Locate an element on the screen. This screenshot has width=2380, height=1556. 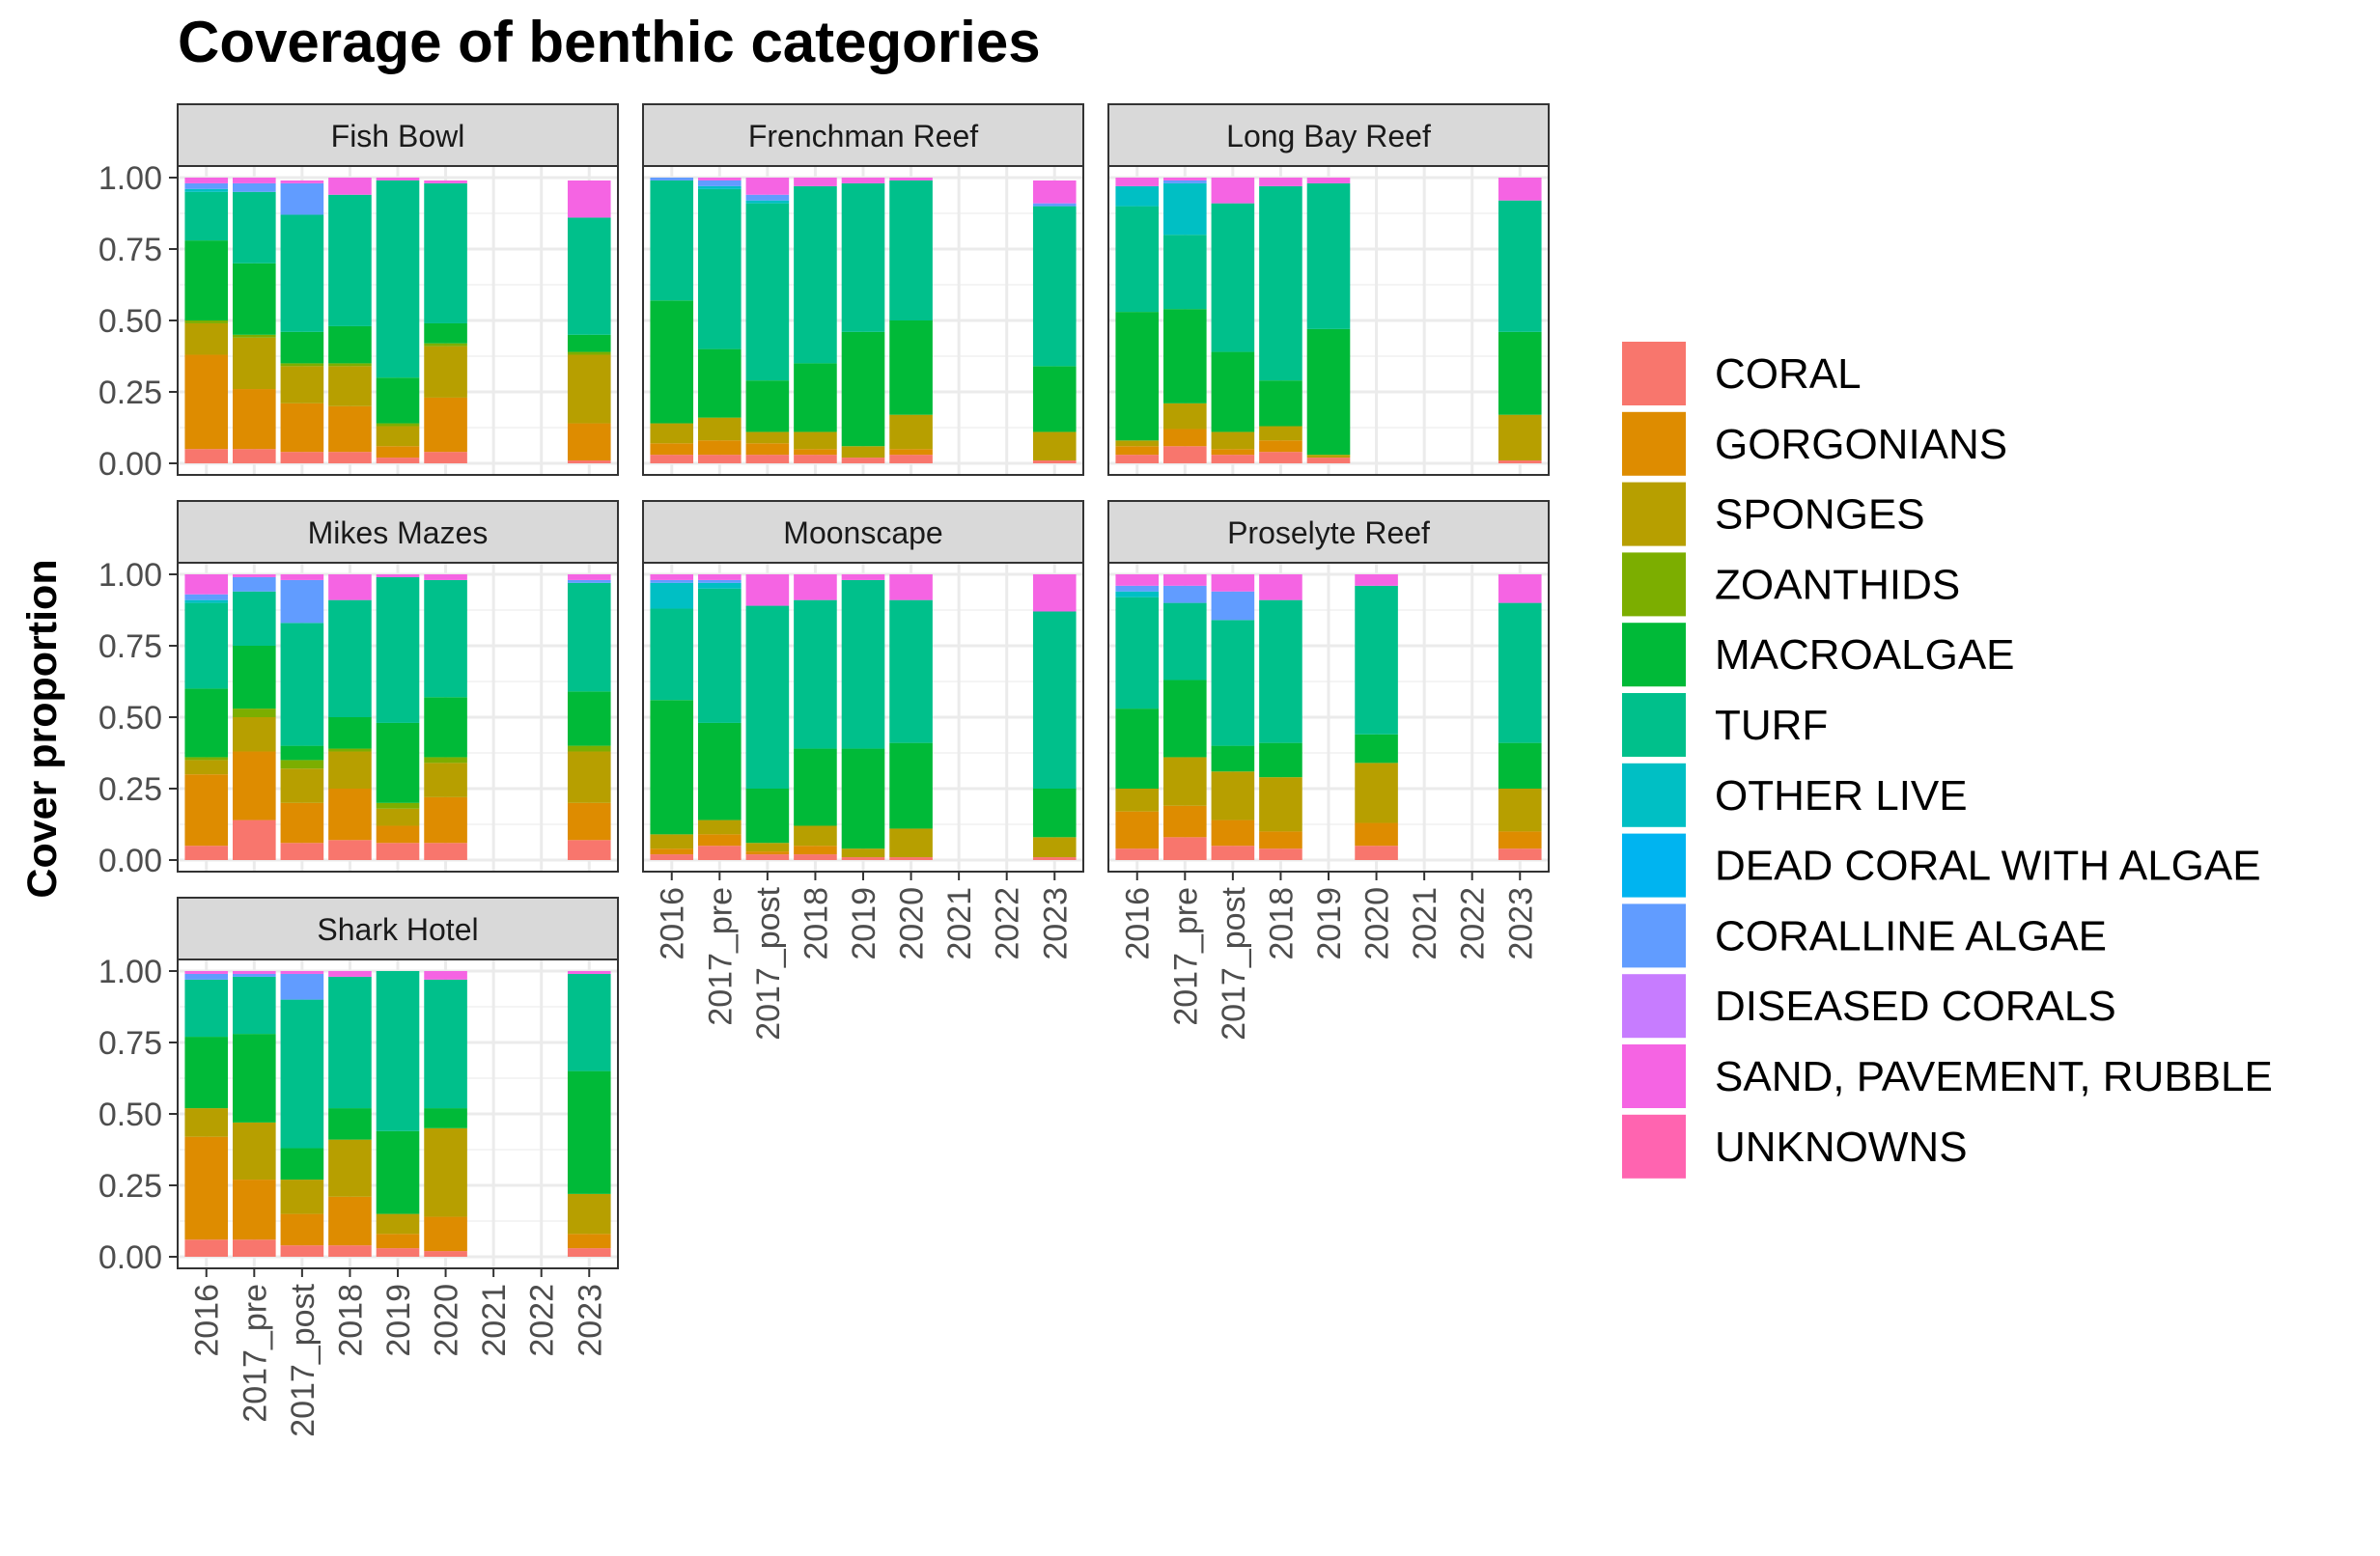
x-tick-label: 2023 is located at coordinates (1056, 923).